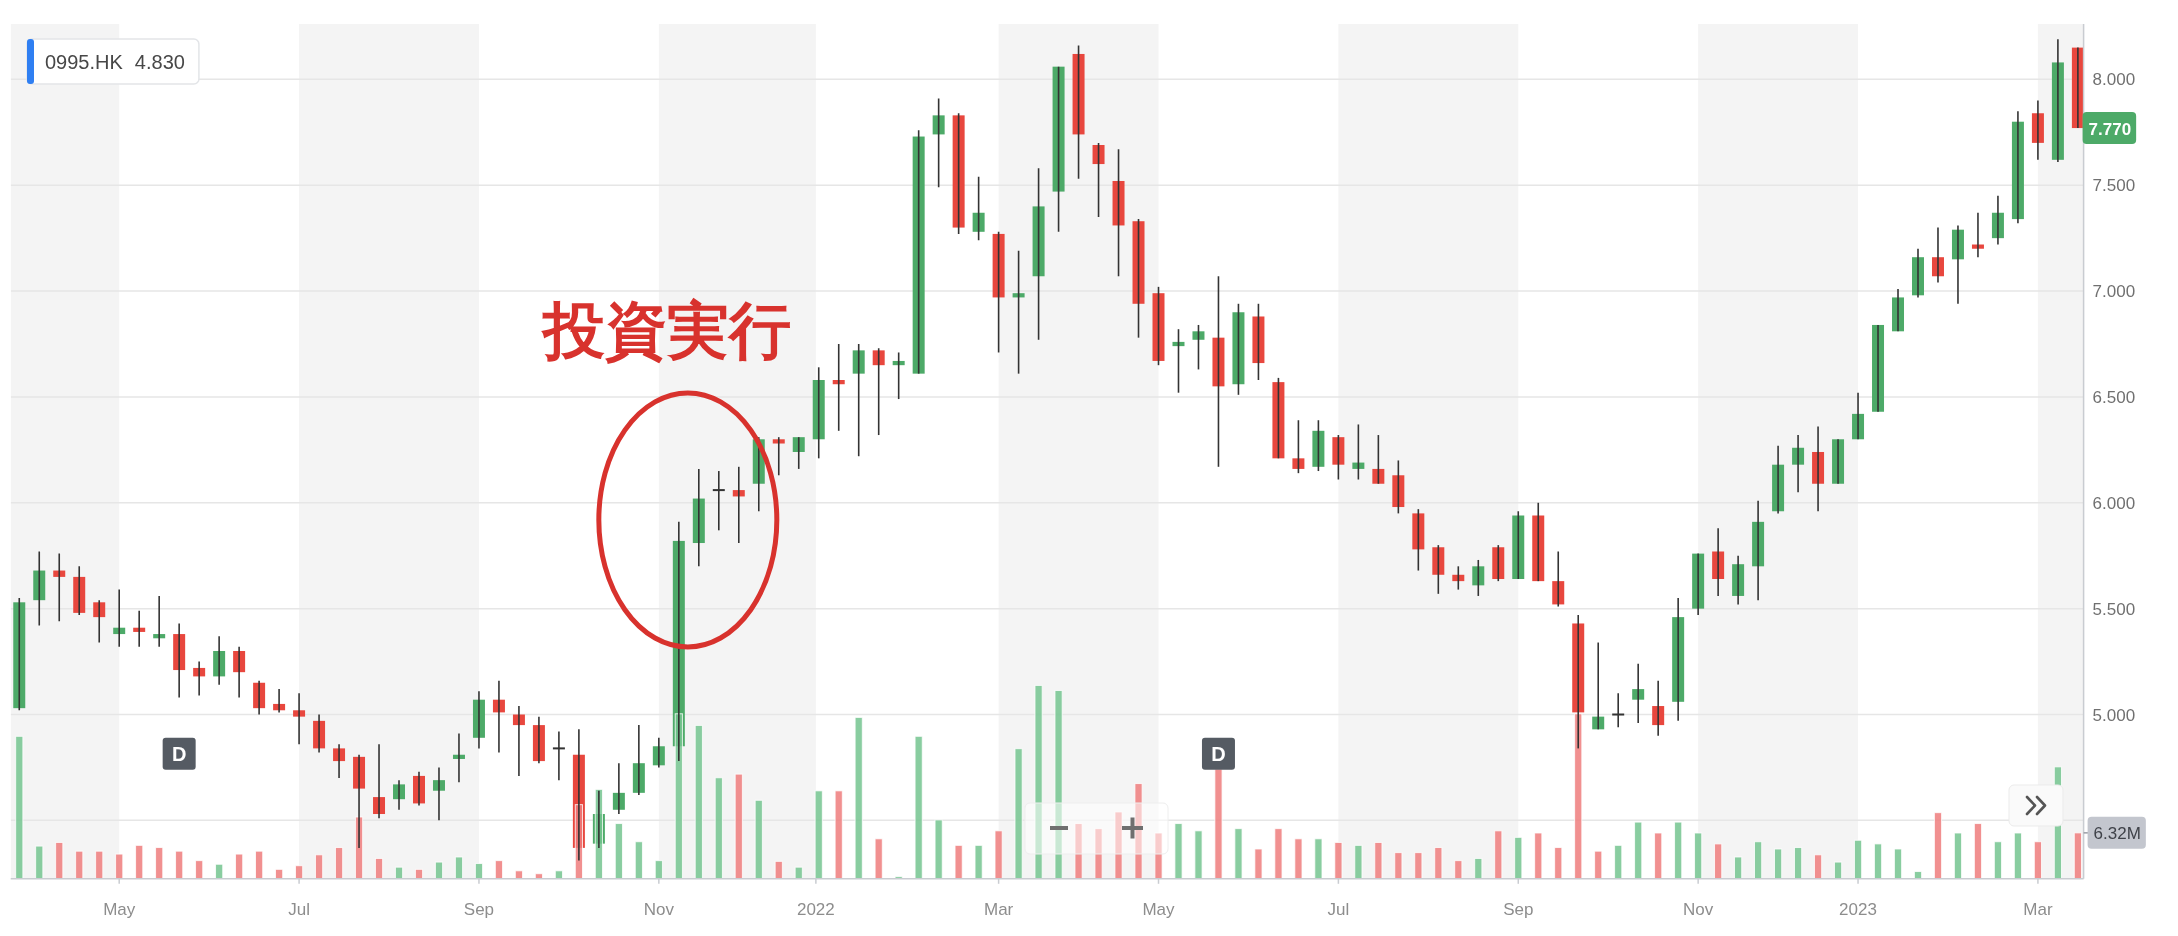 The image size is (2178, 936). I want to click on title: 0995.HK, so click(84, 61).